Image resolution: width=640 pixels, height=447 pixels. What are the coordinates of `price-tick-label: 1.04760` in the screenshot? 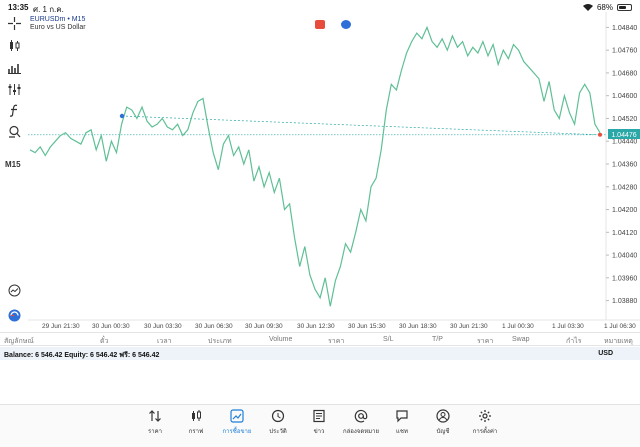 It's located at (624, 51).